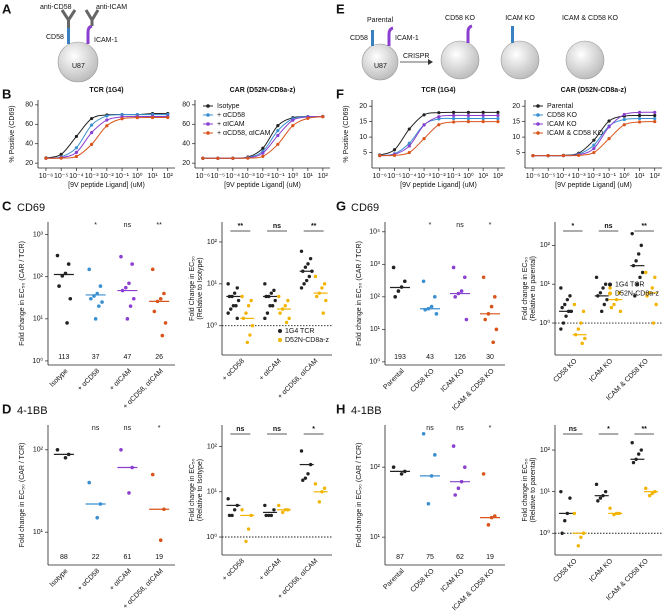 Image resolution: width=667 pixels, height=612 pixels. I want to click on x-tick-label: 10⁻⁴, so click(76, 176).